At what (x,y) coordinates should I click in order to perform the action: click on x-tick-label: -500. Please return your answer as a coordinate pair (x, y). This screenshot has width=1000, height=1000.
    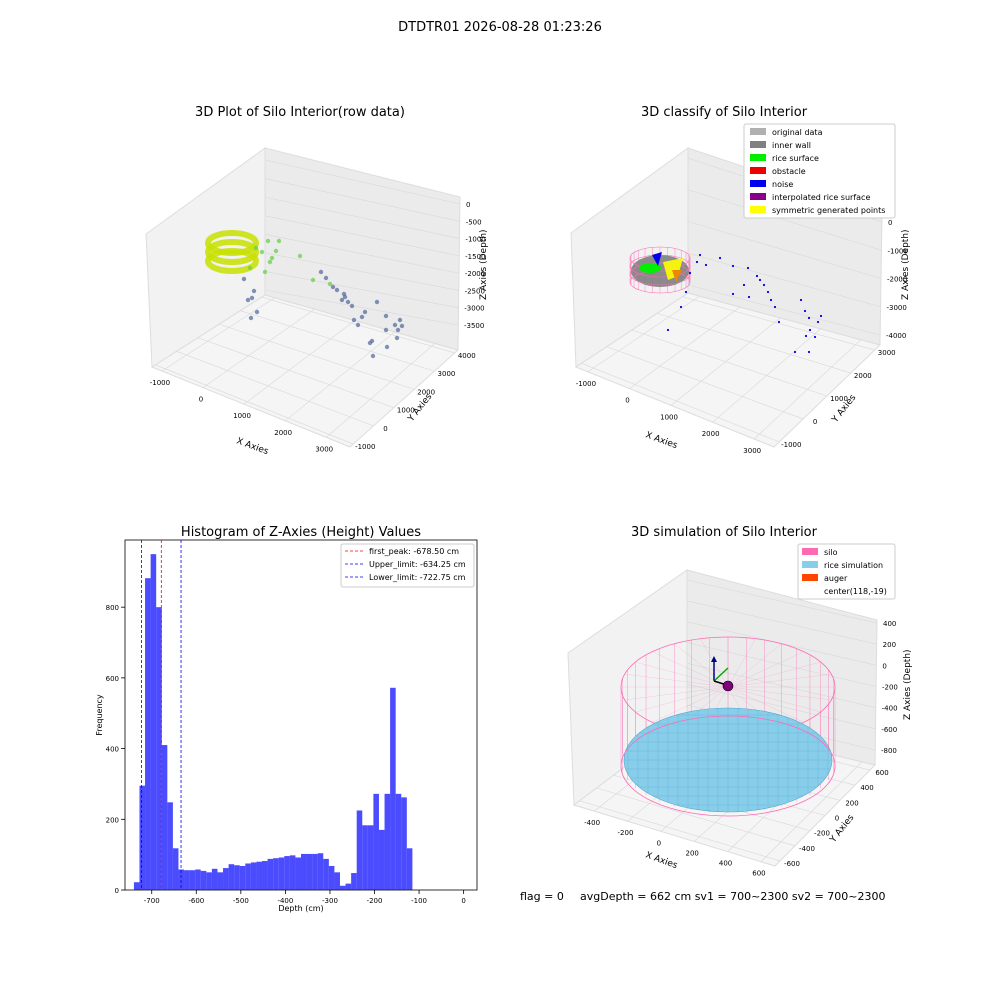
    Looking at the image, I should click on (241, 901).